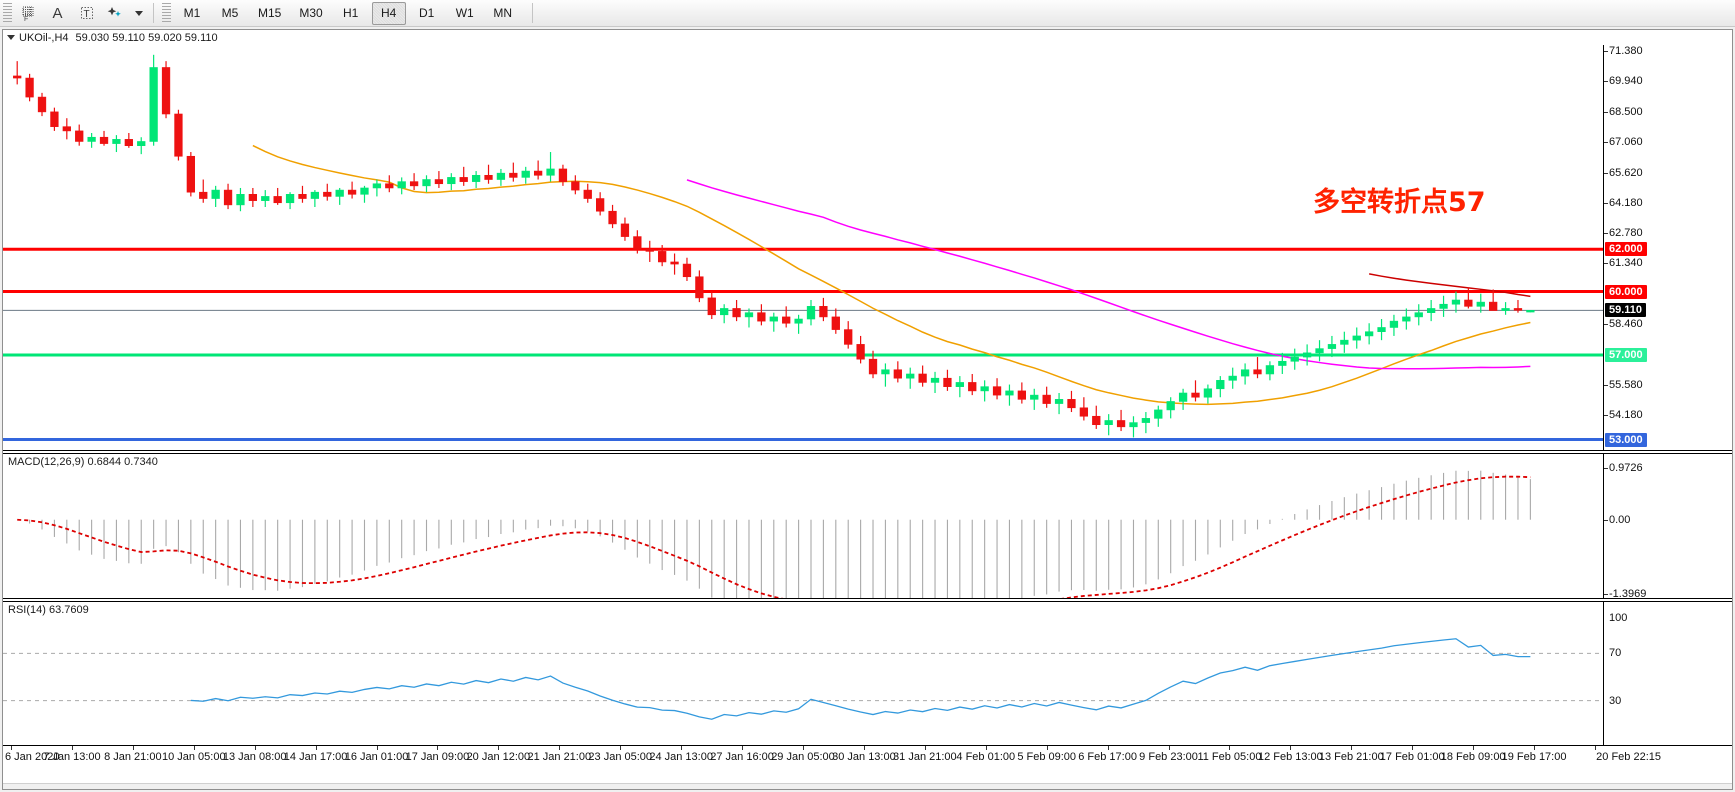 The height and width of the screenshot is (792, 1735). I want to click on price-level-tag: 59.110, so click(1626, 310).